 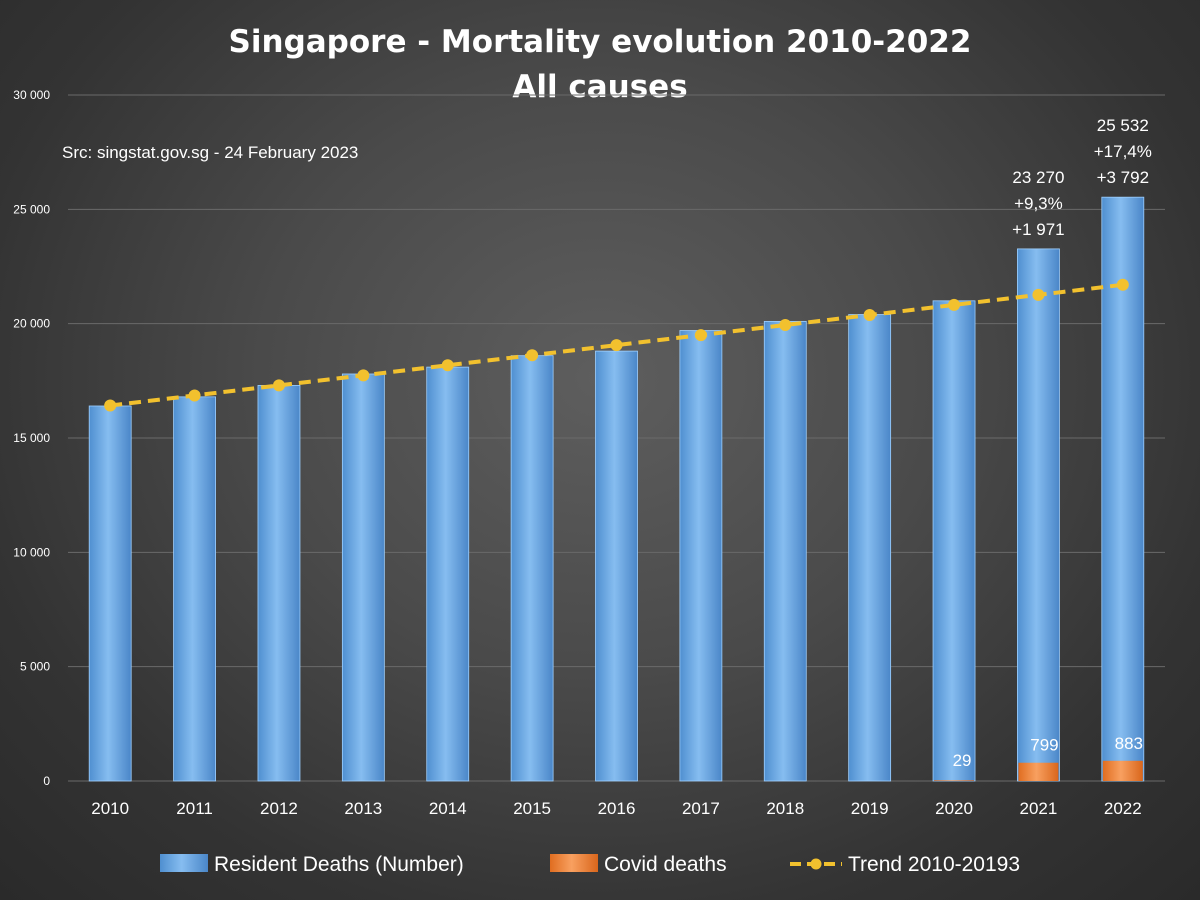 What do you see at coordinates (962, 760) in the screenshot?
I see `covid-label-2020: 29` at bounding box center [962, 760].